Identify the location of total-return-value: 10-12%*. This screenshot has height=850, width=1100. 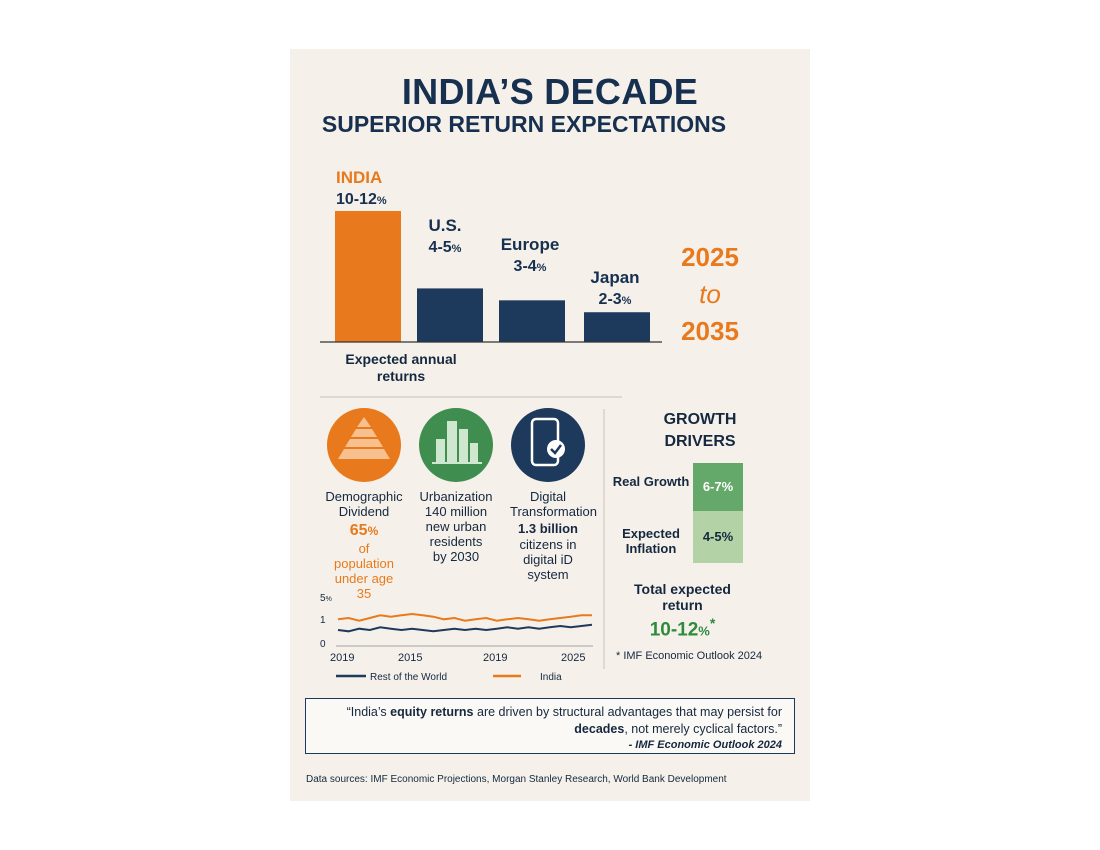
(682, 628).